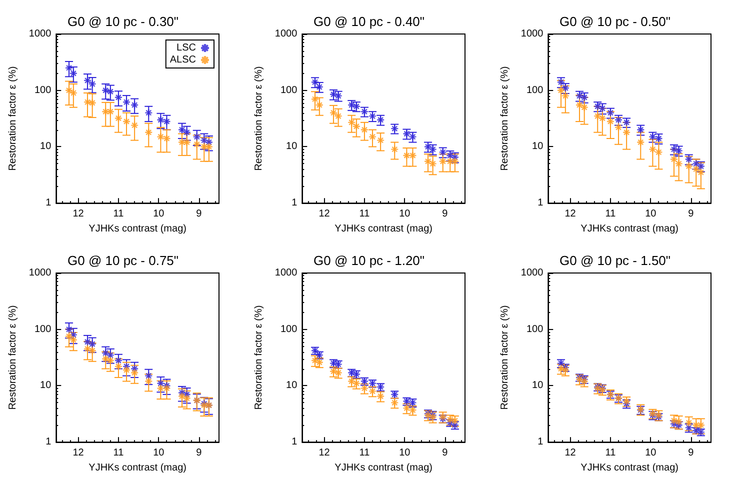 Image resolution: width=739 pixels, height=478 pixels. What do you see at coordinates (615, 260) in the screenshot?
I see `chart-title: G0 @ 10 pc - 1.50"` at bounding box center [615, 260].